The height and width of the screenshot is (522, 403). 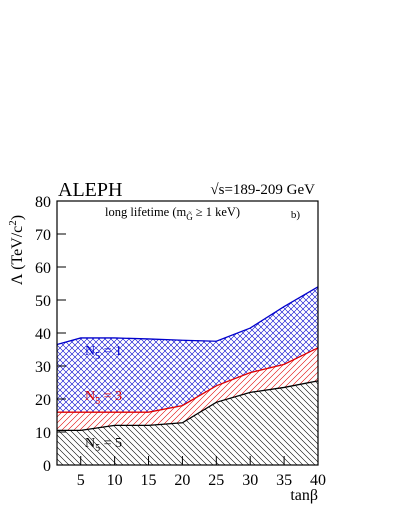 I want to click on x-tick-label: 5, so click(x=81, y=480).